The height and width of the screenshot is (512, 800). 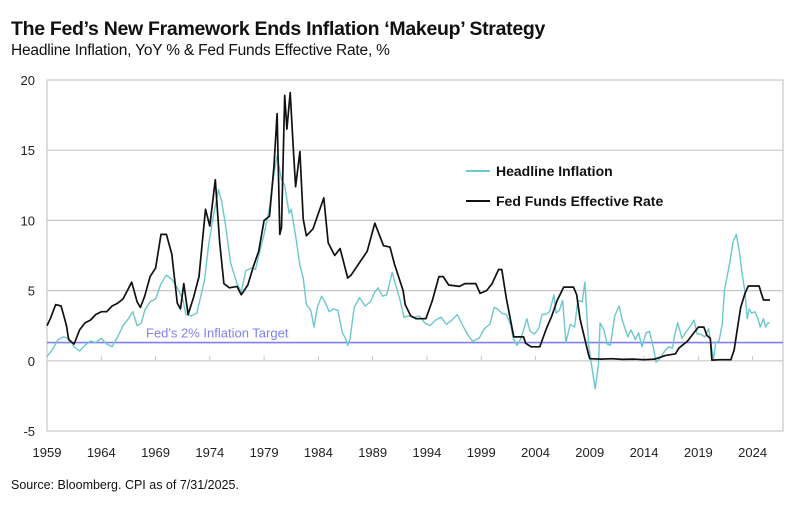 What do you see at coordinates (209, 452) in the screenshot?
I see `x-tick-label: 1974` at bounding box center [209, 452].